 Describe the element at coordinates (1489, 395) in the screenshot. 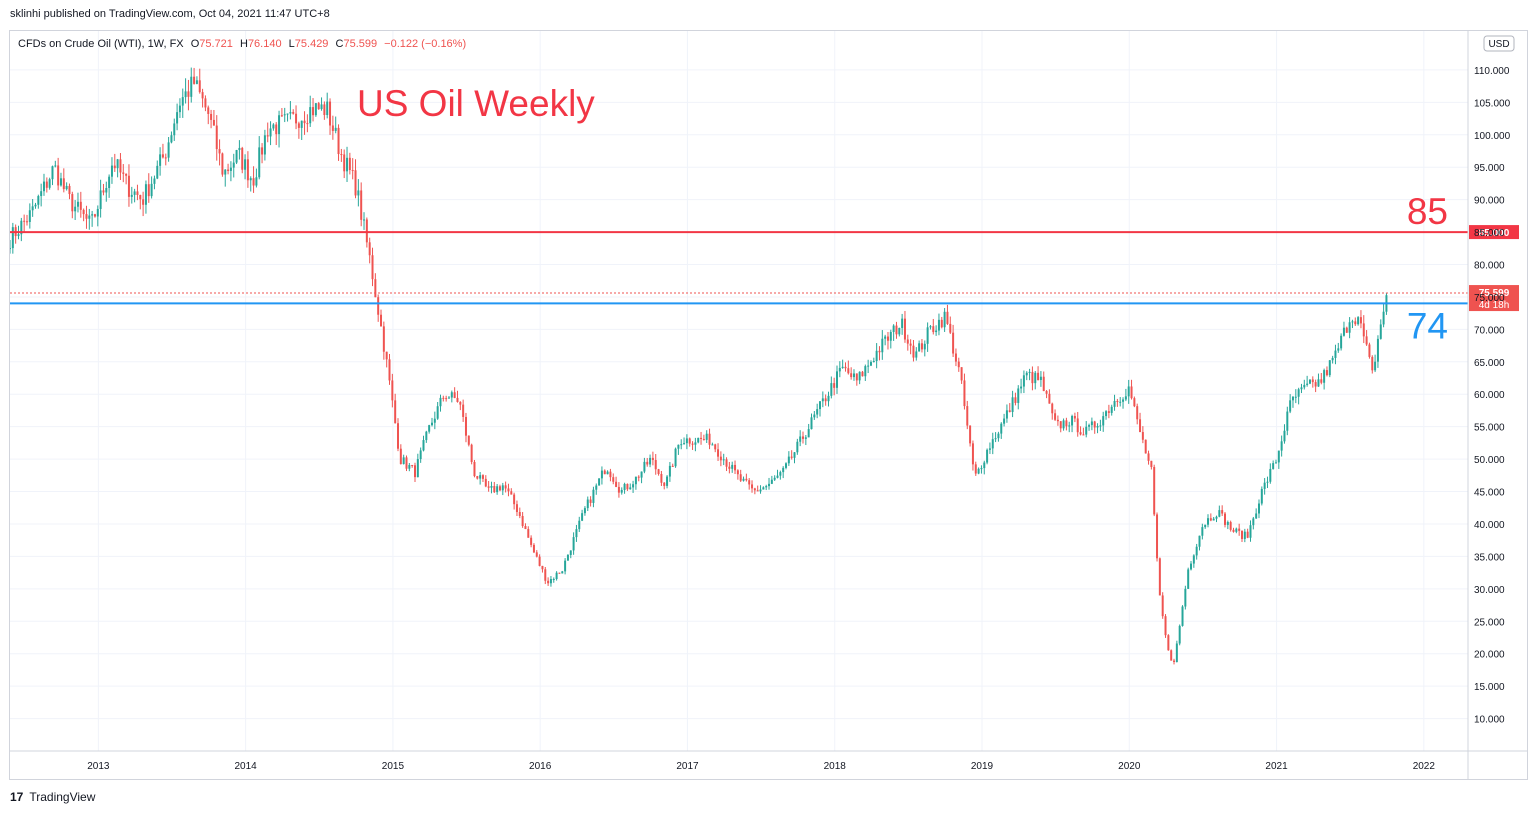

I see `price-tick-label: 60.000` at that location.